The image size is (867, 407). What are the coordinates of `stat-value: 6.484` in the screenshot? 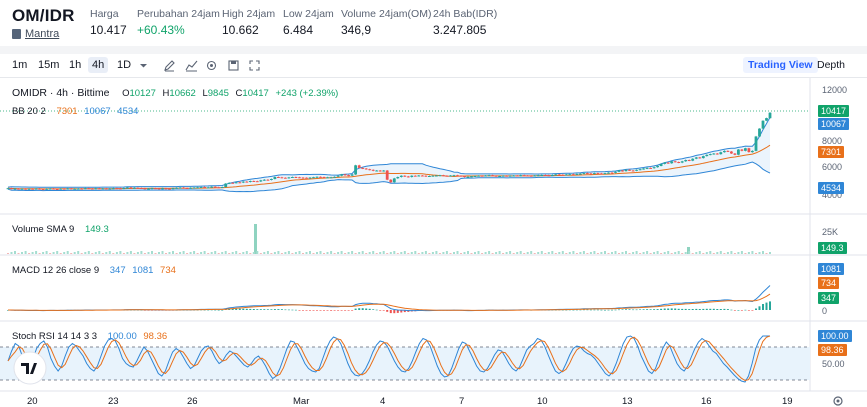 It's located at (298, 30).